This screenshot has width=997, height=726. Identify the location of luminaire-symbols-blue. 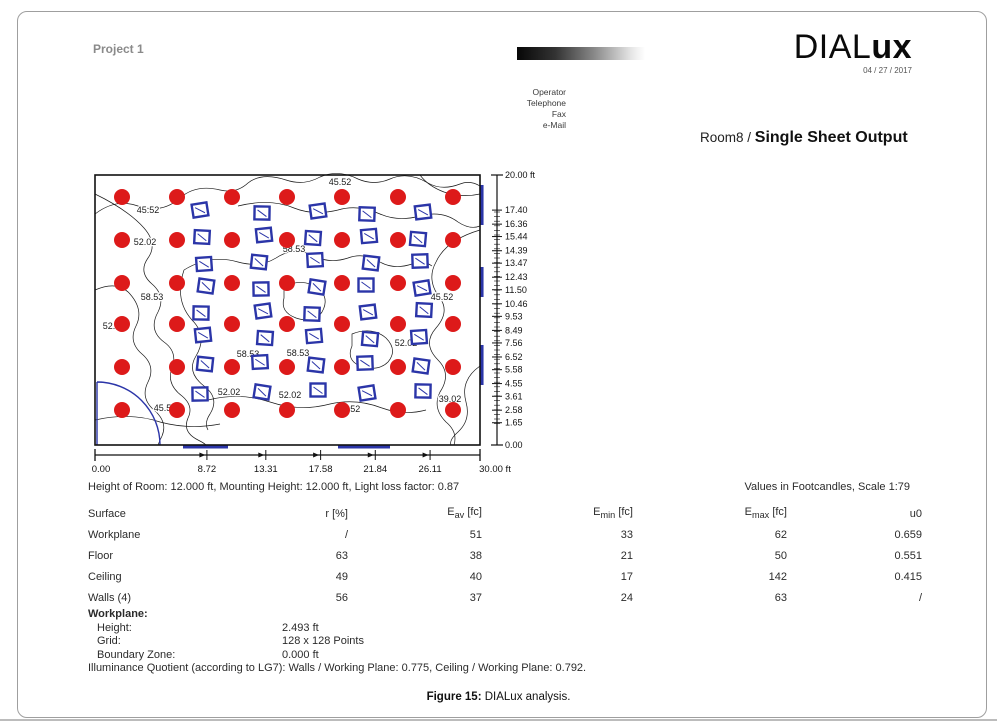
(312, 301).